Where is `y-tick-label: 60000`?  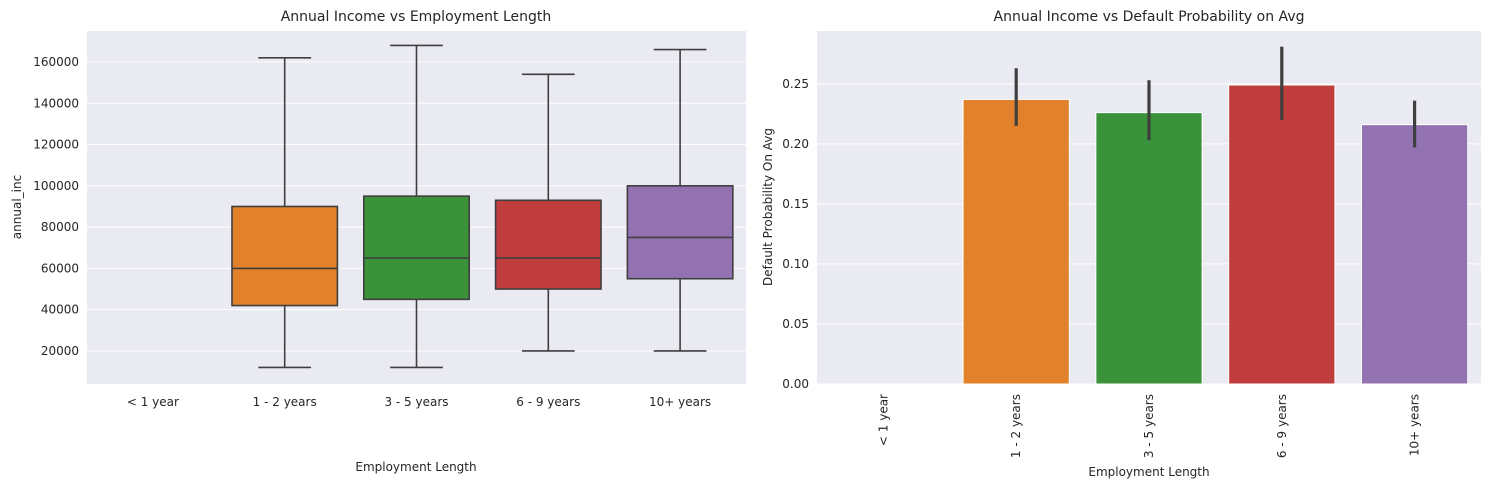
y-tick-label: 60000 is located at coordinates (60, 268).